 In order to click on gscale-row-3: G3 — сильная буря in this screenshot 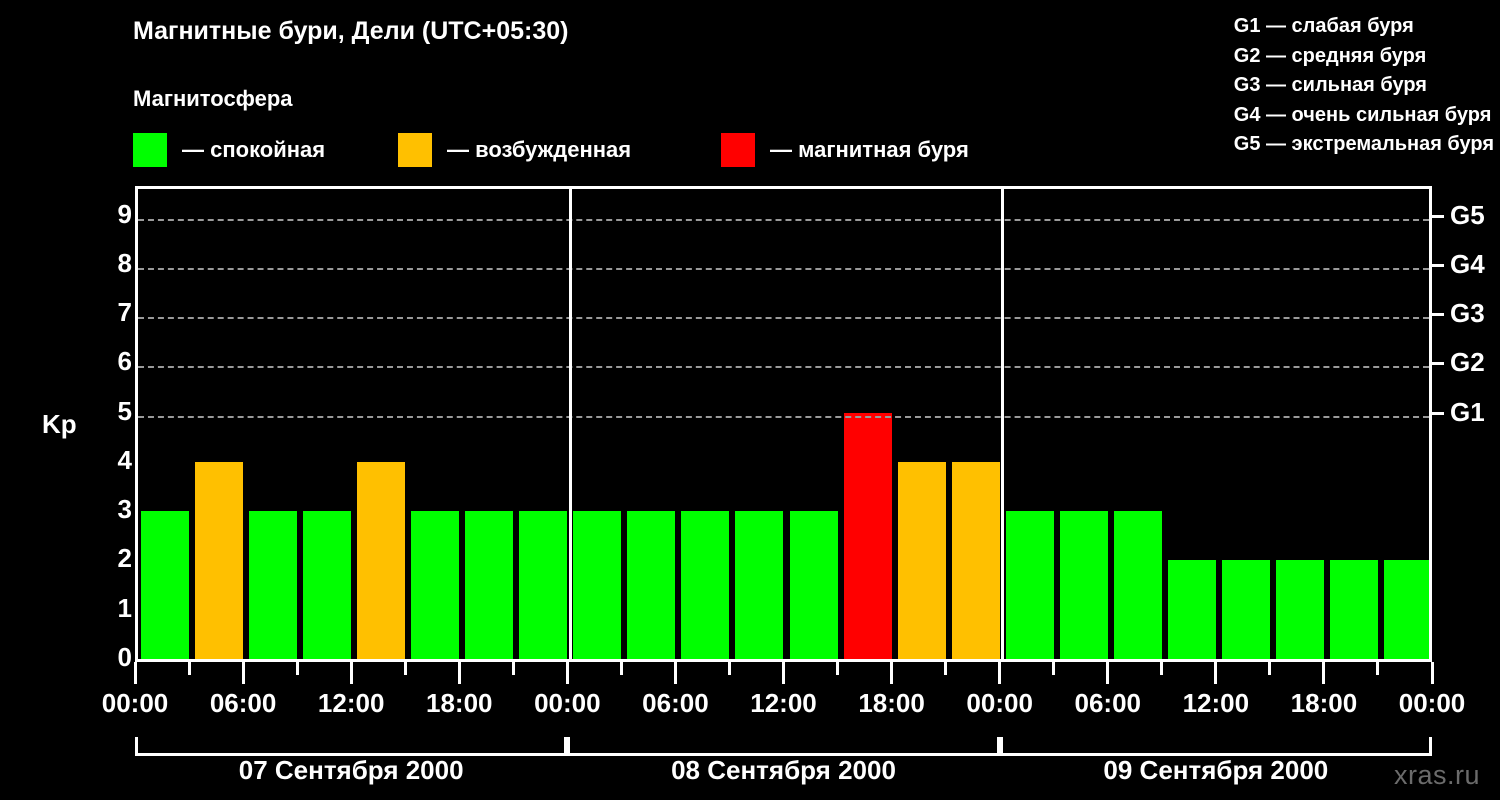, I will do `click(1330, 85)`.